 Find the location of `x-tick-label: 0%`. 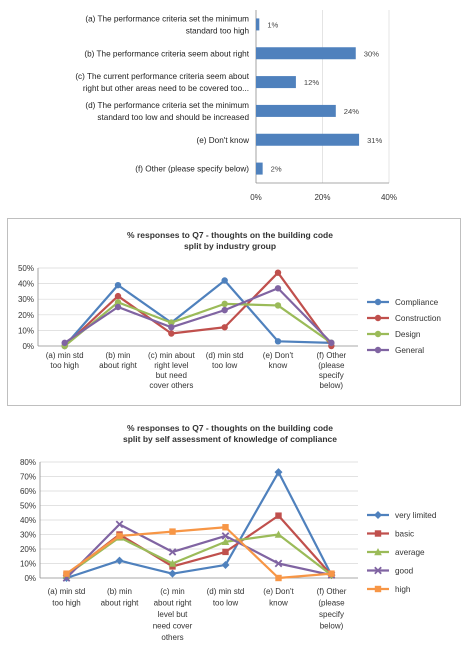

x-tick-label: 0% is located at coordinates (256, 197).